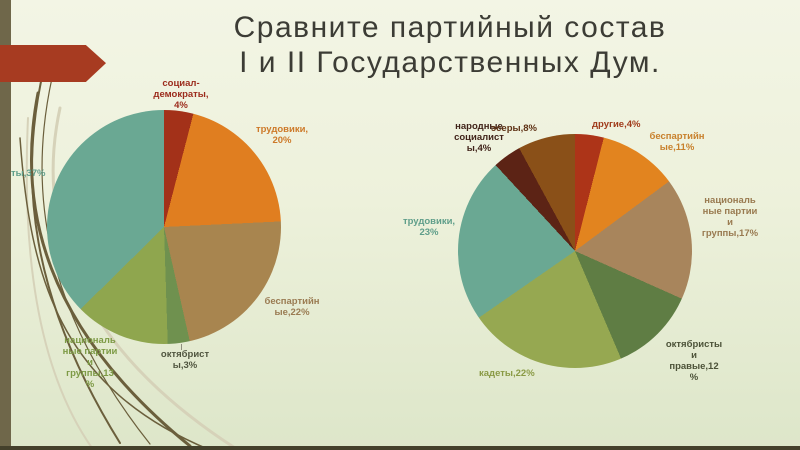  What do you see at coordinates (479, 137) in the screenshot?
I see `pie2-label-narodnye-socialisty: народные социалист ы,4%` at bounding box center [479, 137].